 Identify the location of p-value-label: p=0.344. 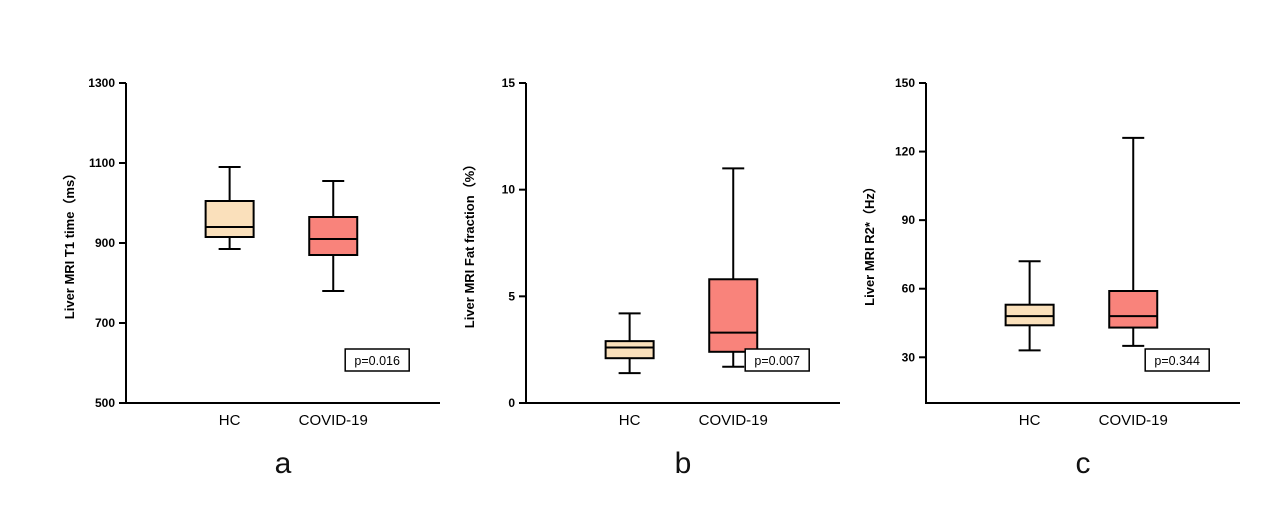
(1177, 361).